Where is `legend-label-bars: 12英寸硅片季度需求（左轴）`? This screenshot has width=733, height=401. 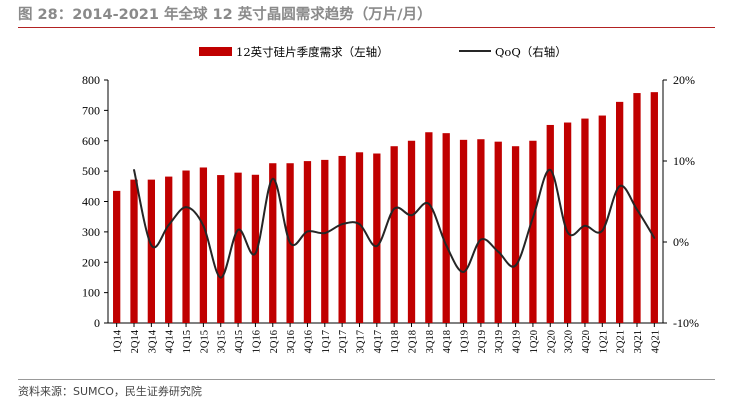 legend-label-bars: 12英寸硅片季度需求（左轴） is located at coordinates (312, 52).